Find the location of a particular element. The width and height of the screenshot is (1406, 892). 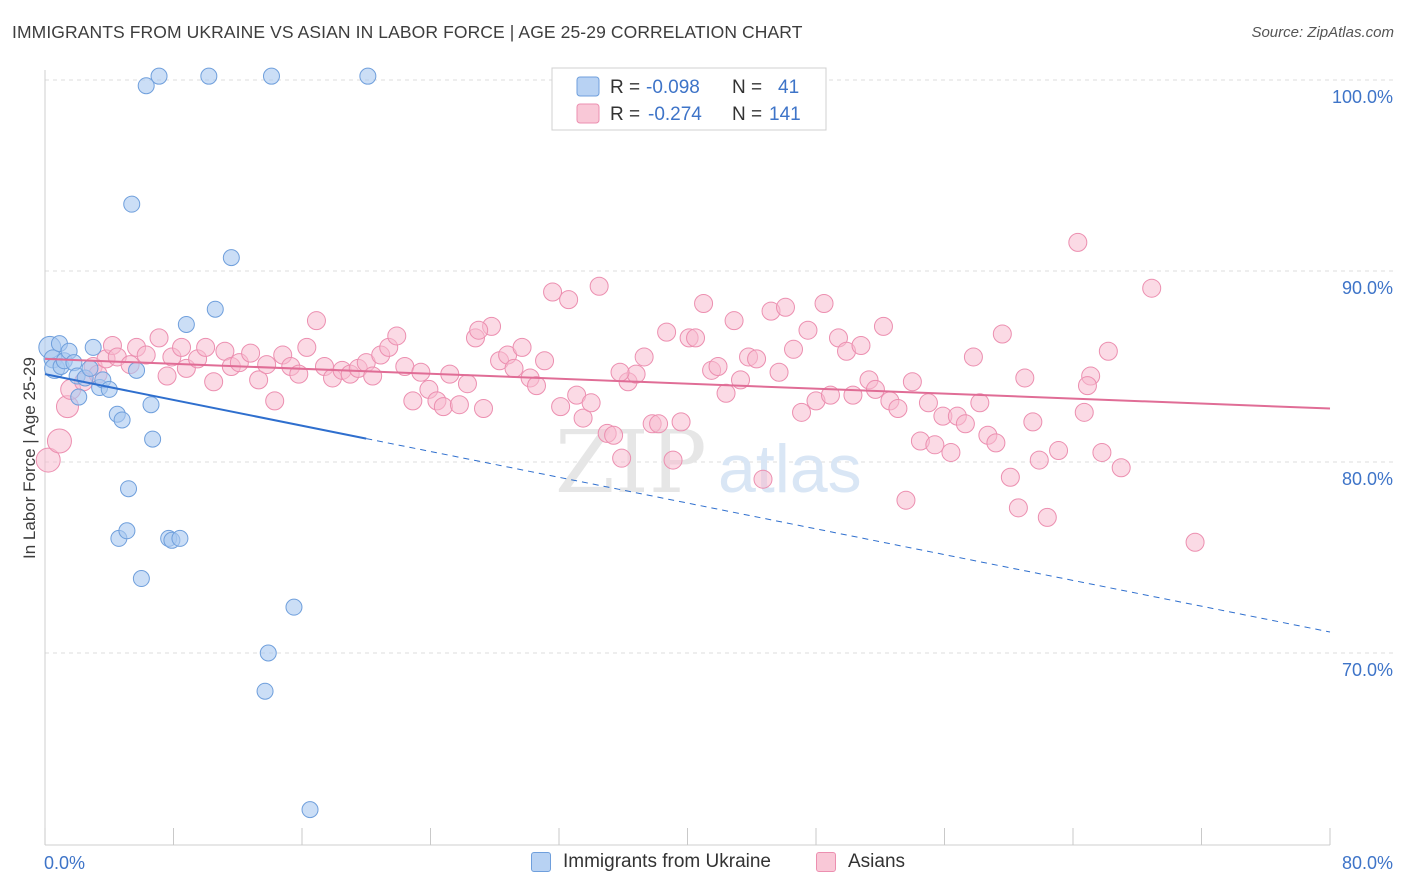

legend-n-value: 141 is located at coordinates (785, 114).